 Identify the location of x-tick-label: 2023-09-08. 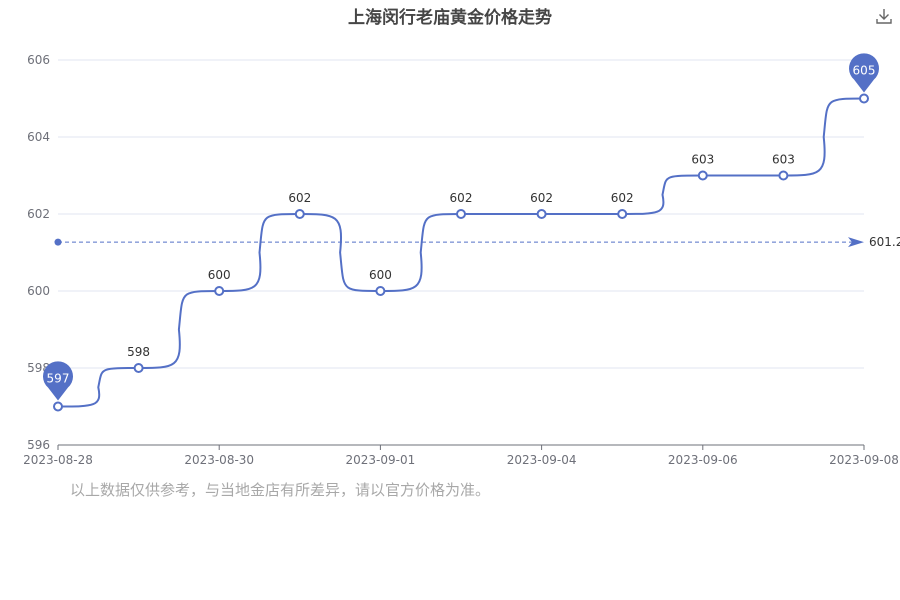
(864, 460).